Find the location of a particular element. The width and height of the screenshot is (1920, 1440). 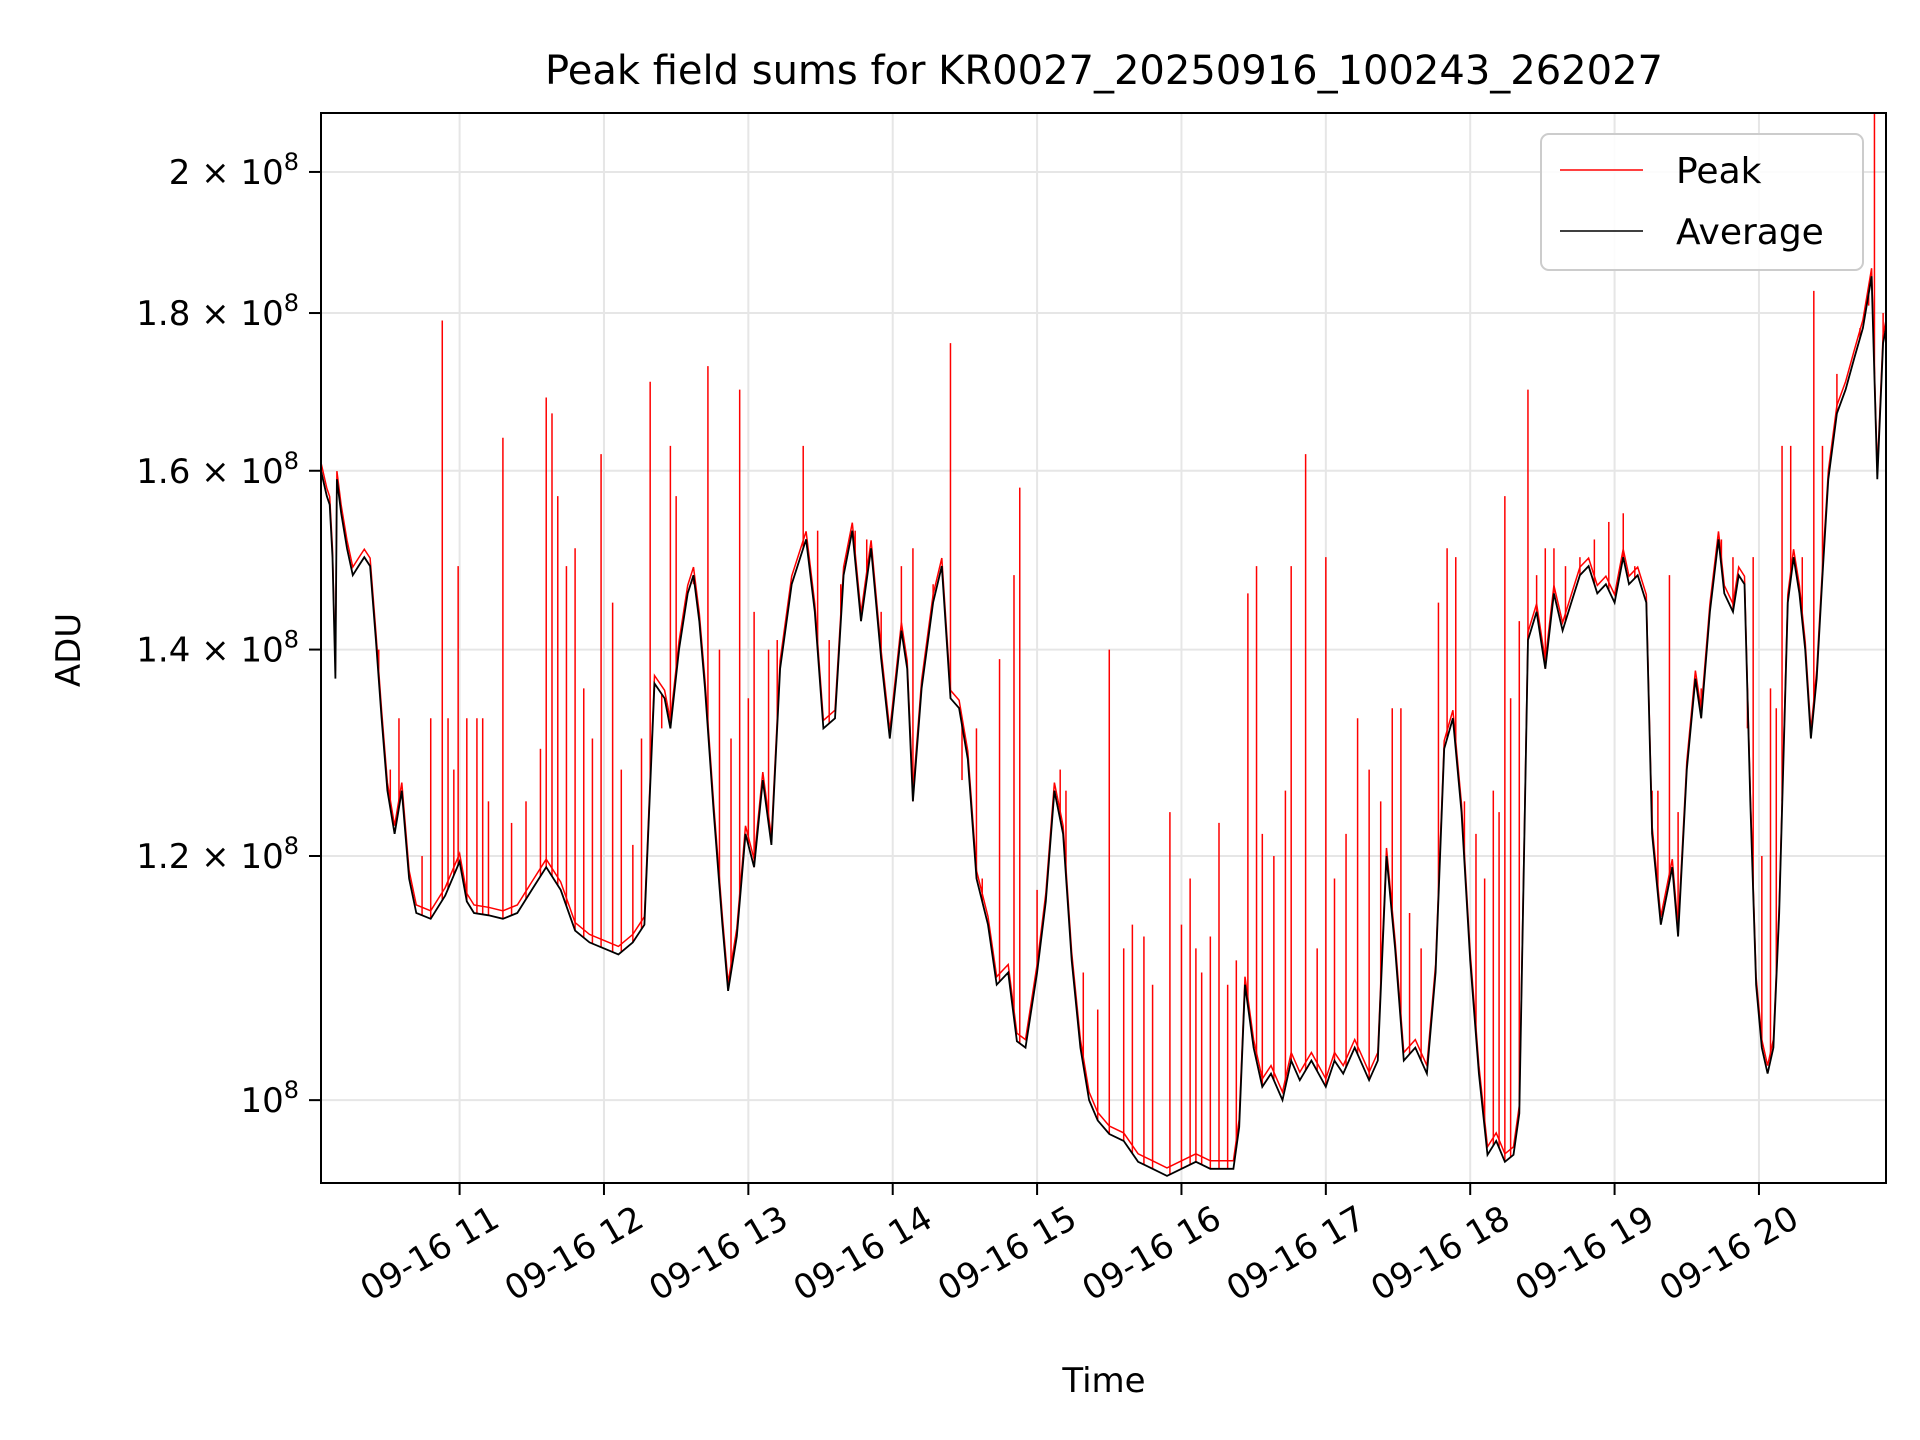

legend-box is located at coordinates (1702, 202).